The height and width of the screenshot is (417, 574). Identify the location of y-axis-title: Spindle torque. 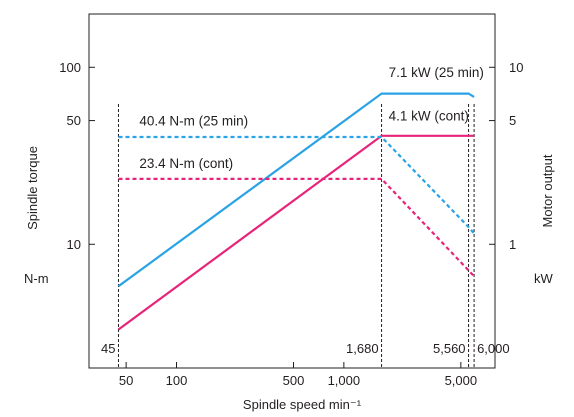
(32, 188).